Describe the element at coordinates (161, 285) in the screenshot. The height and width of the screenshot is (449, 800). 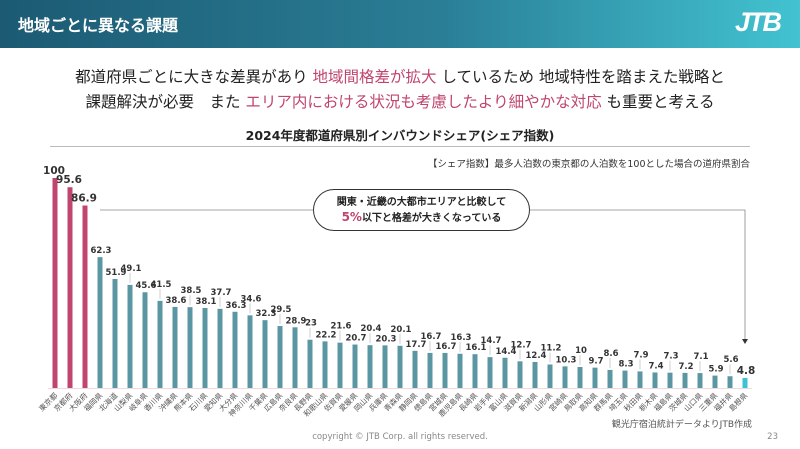
I see `value-label: 41.5` at that location.